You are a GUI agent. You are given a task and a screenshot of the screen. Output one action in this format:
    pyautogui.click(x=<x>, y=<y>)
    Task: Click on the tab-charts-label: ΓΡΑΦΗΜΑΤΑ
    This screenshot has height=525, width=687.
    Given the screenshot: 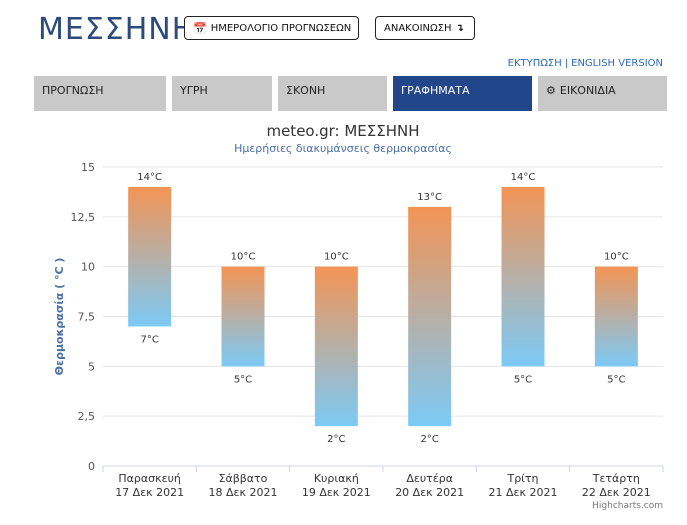 What is the action you would take?
    pyautogui.click(x=435, y=90)
    